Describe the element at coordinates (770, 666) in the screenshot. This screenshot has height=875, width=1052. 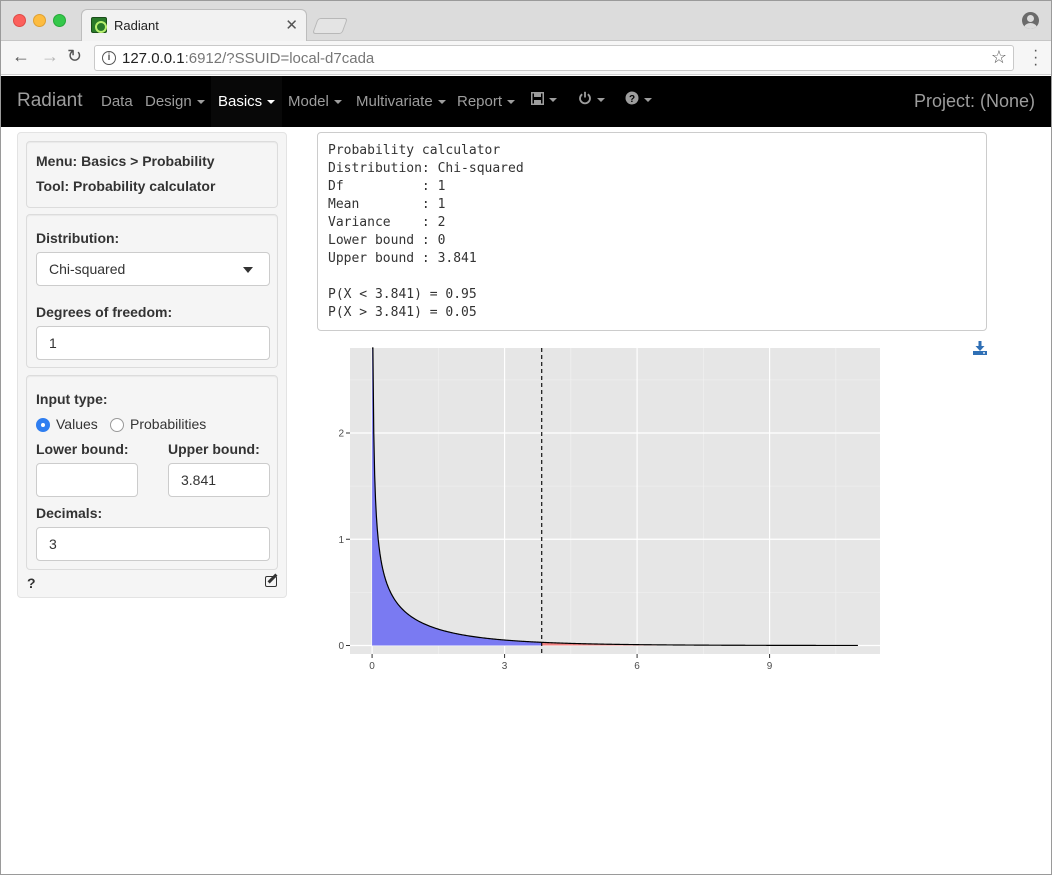
I see `x-tick-label: 9` at that location.